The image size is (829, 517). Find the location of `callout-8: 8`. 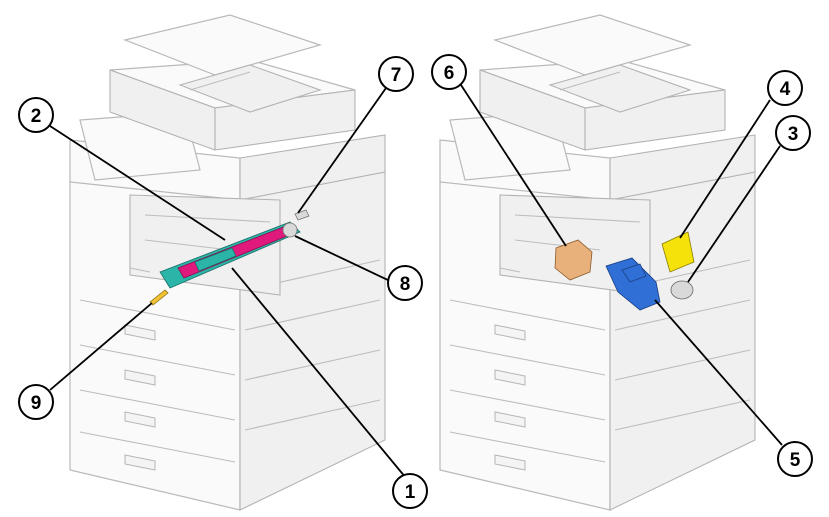

callout-8: 8 is located at coordinates (405, 283).